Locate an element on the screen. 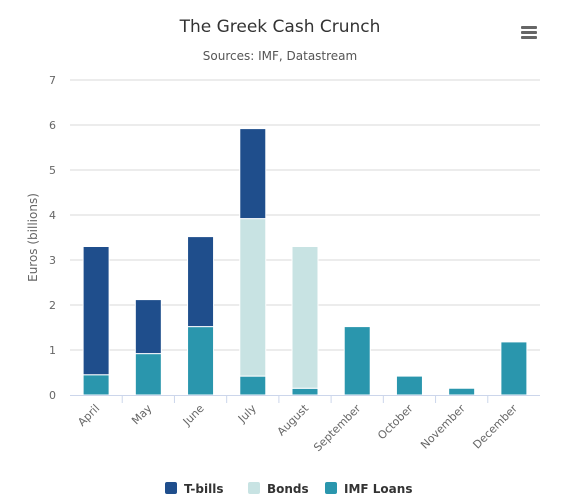 The width and height of the screenshot is (580, 498). bar-imf-loans-may is located at coordinates (148, 374).